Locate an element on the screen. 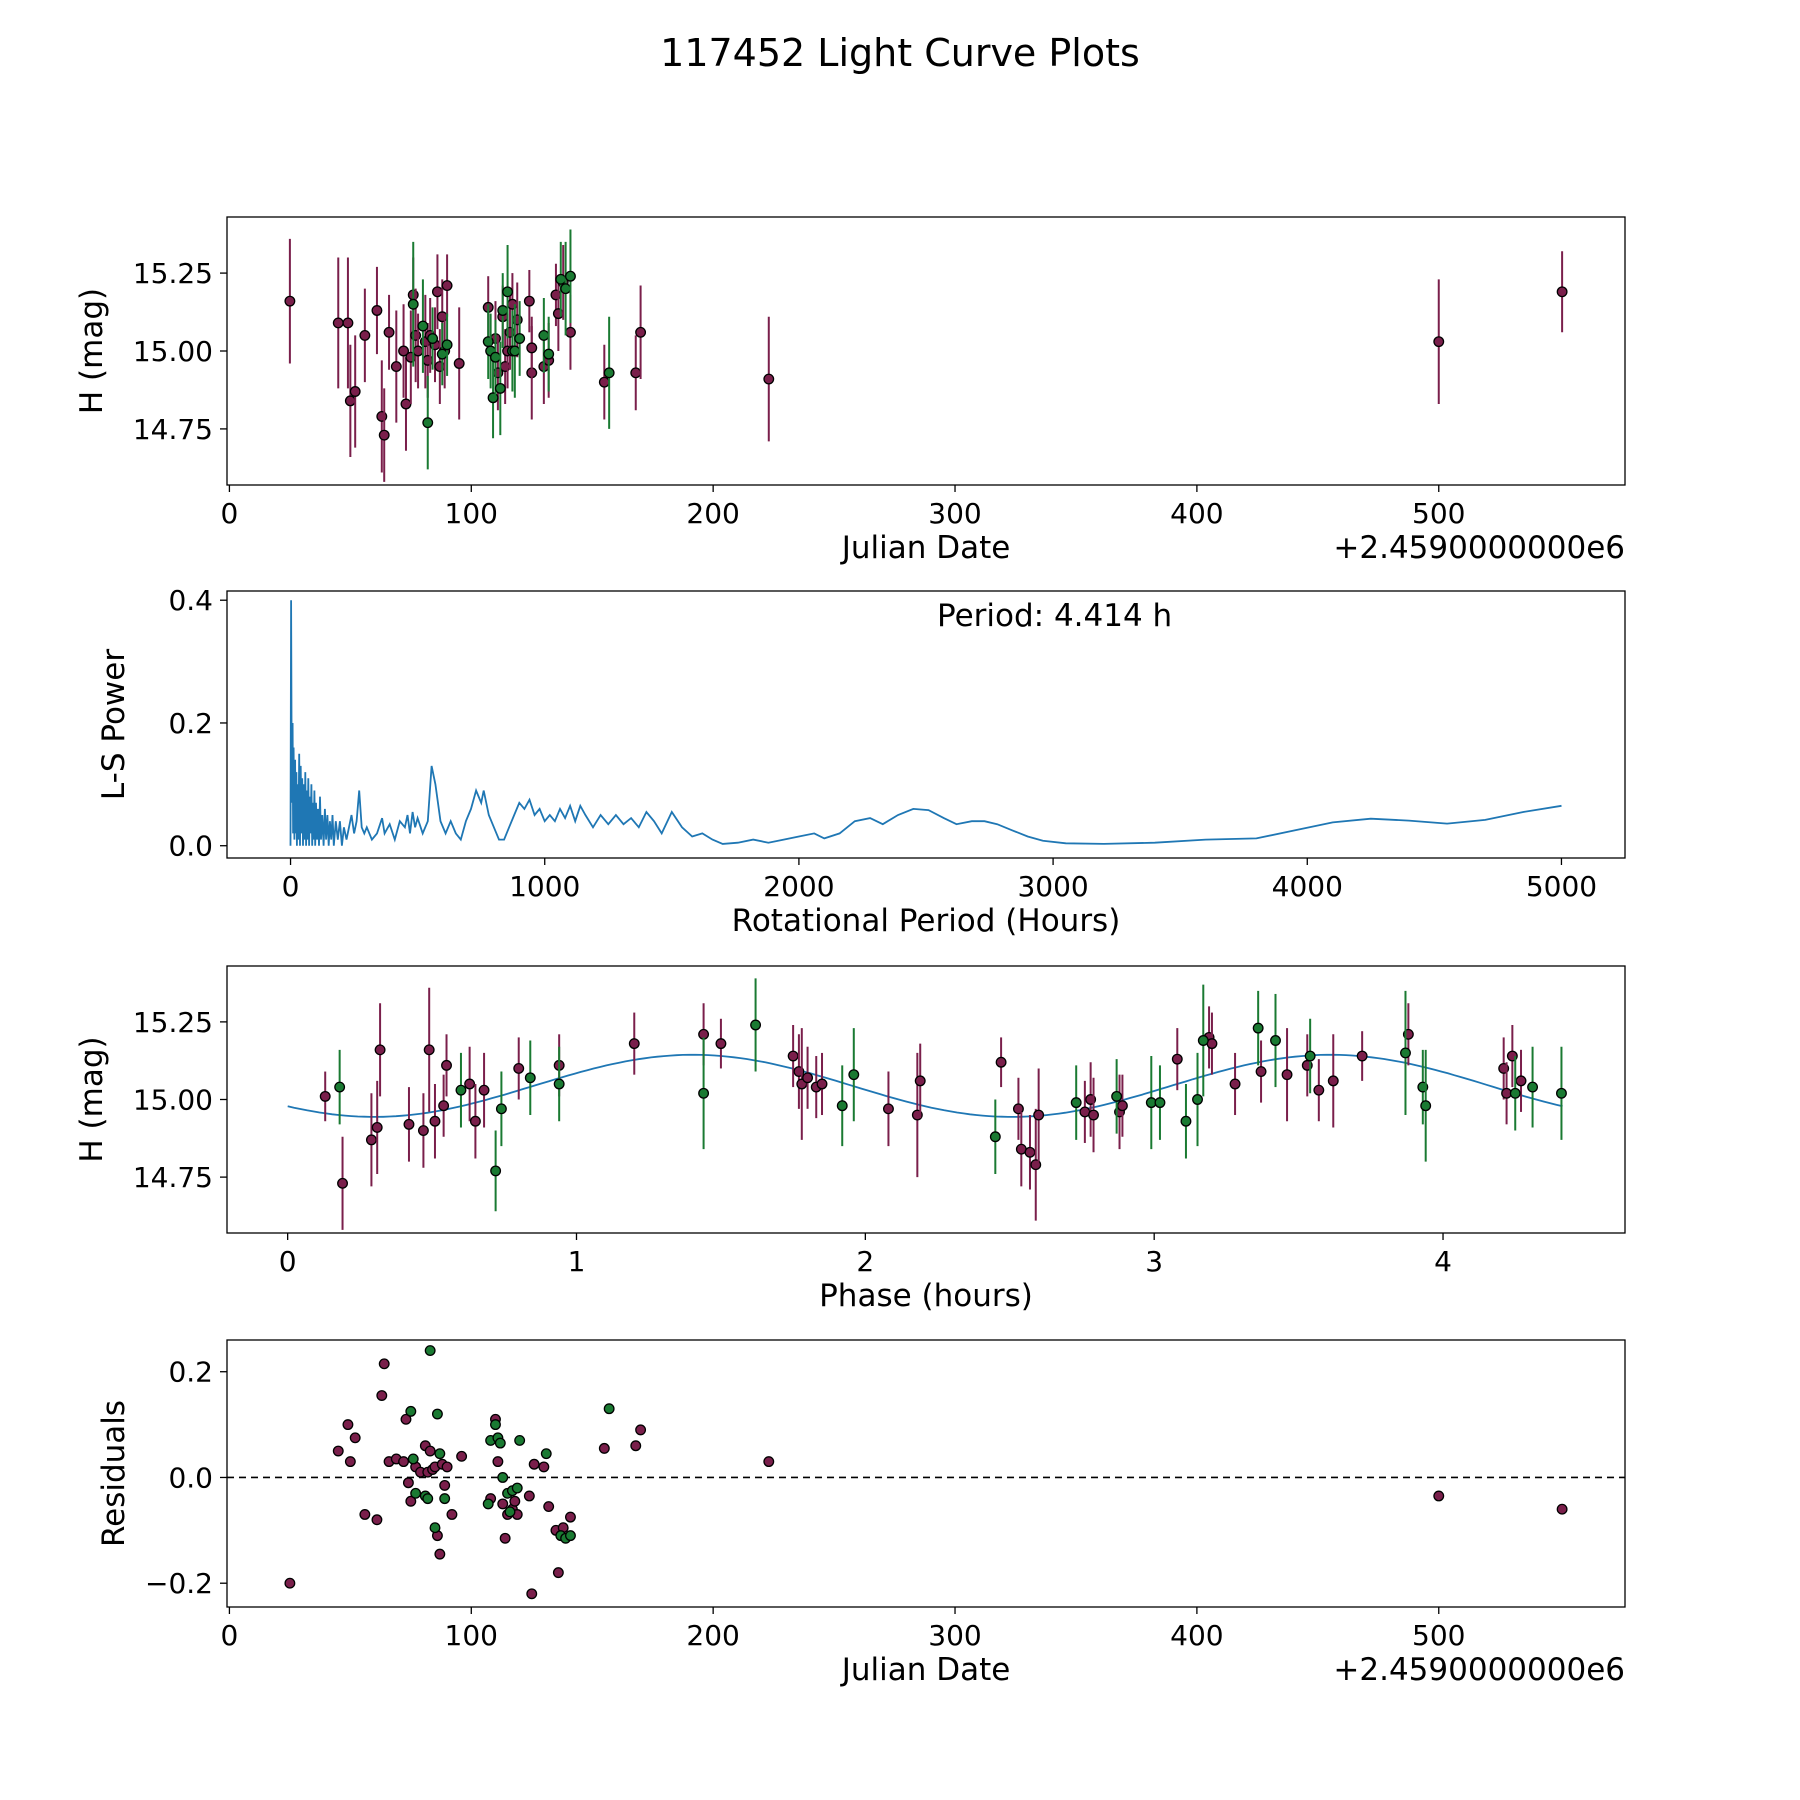 The width and height of the screenshot is (1800, 1800). y-tick-label: 15.25 is located at coordinates (173, 1022).